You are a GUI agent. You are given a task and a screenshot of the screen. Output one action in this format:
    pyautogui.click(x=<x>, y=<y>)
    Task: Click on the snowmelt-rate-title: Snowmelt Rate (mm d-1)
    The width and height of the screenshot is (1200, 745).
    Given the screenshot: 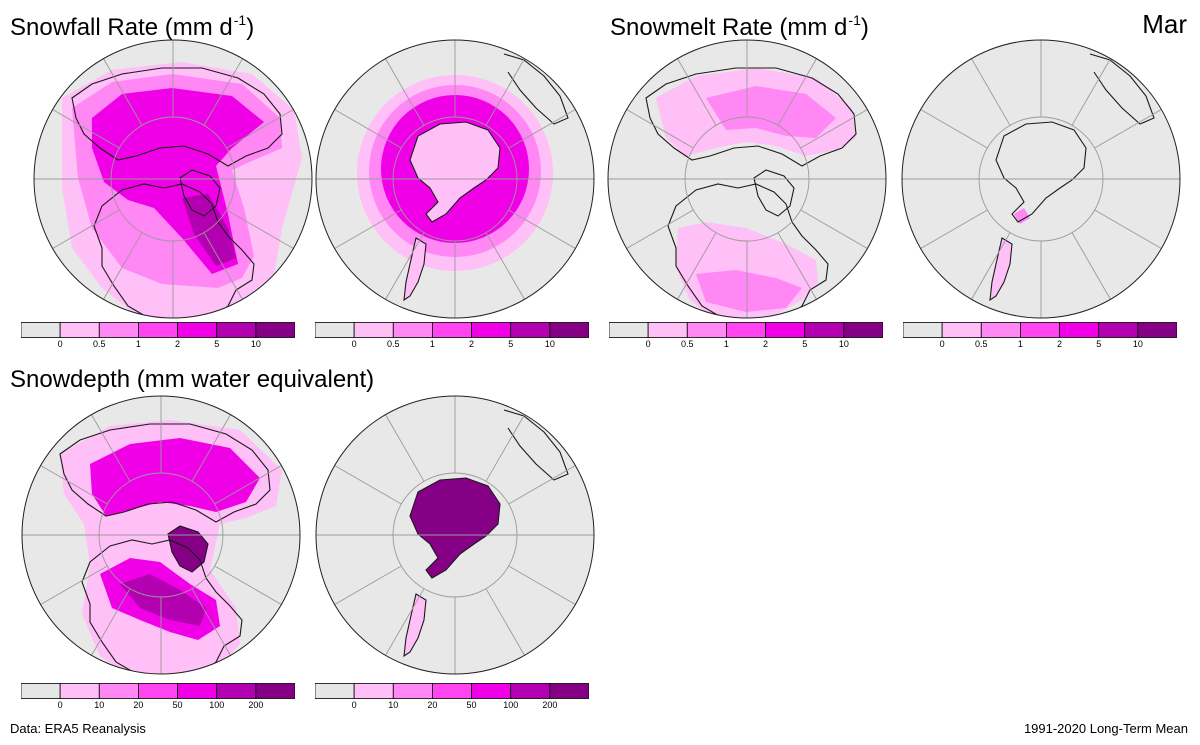 What is the action you would take?
    pyautogui.click(x=739, y=26)
    